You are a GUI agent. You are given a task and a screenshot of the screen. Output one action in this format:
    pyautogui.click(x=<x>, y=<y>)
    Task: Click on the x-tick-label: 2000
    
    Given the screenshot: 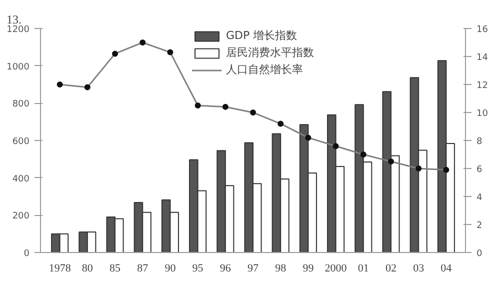 What is the action you would take?
    pyautogui.click(x=336, y=268)
    